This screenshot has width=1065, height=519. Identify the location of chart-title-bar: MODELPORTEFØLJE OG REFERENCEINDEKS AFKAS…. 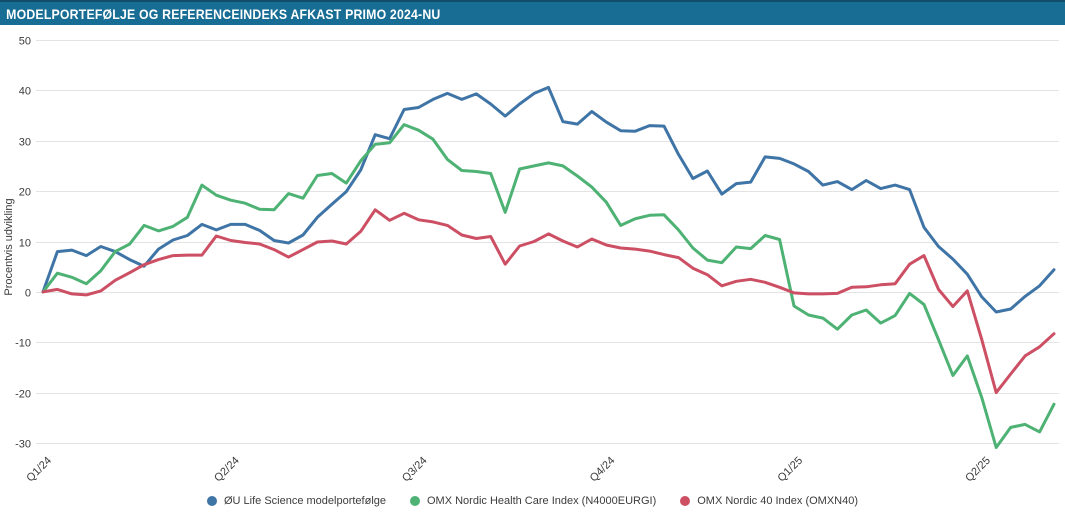
(532, 12).